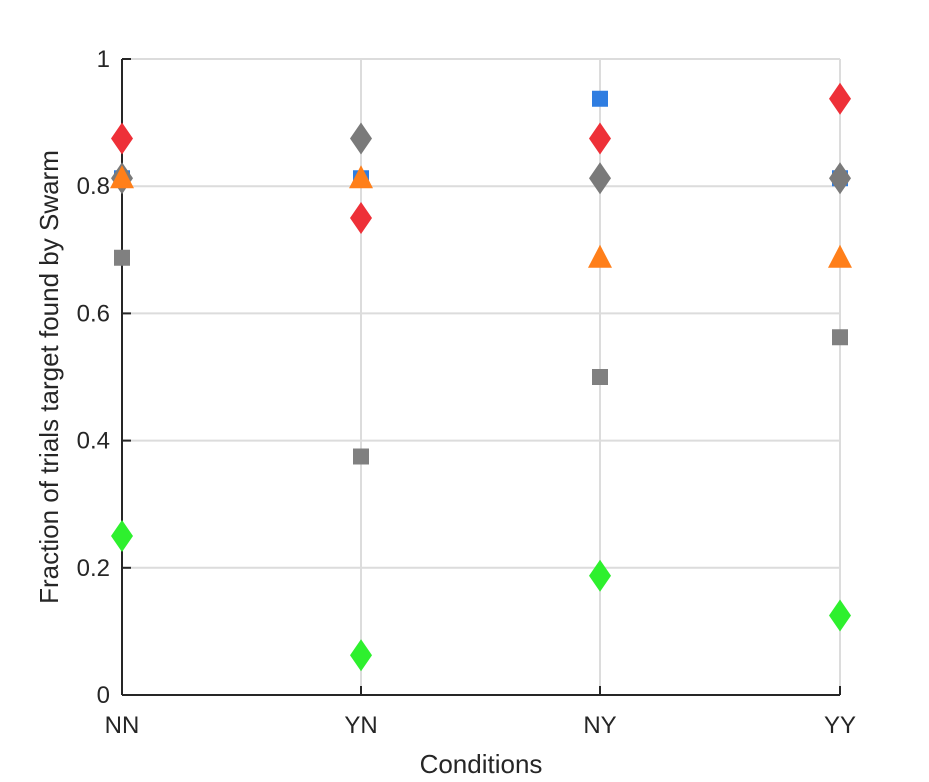 This screenshot has height=782, width=929. I want to click on x-tick-labels: NN YN NY YY, so click(480, 725).